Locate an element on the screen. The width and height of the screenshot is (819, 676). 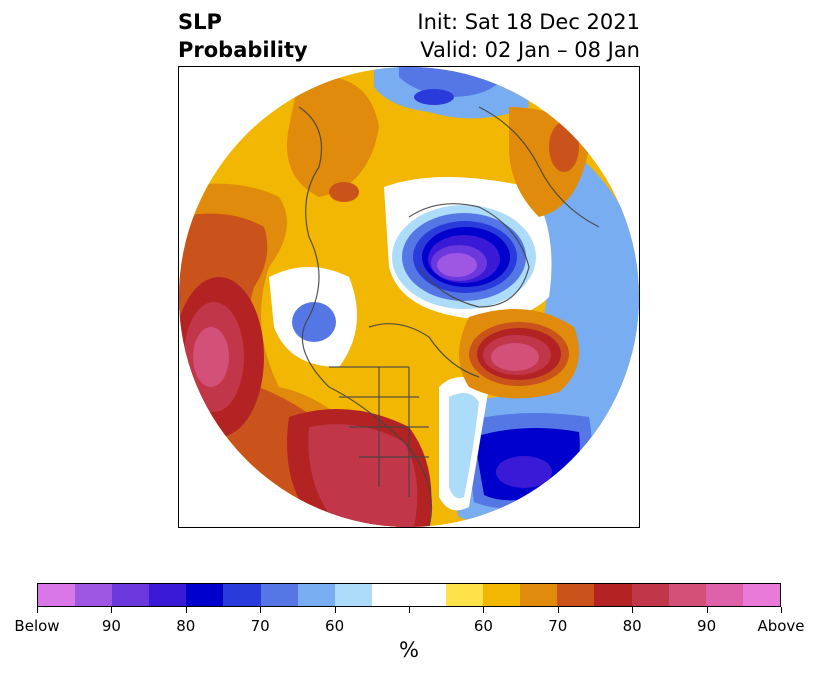
colorbar-tick-label: Below is located at coordinates (37, 626).